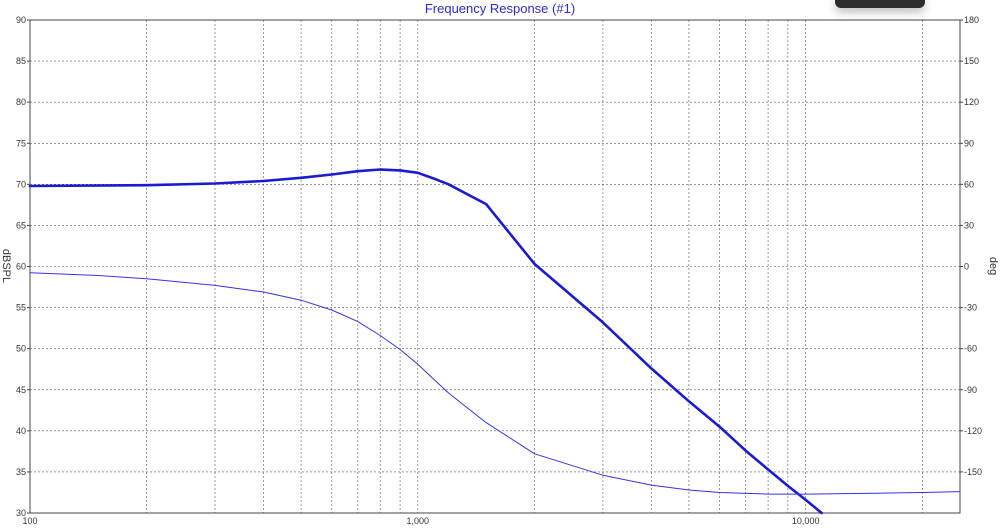  What do you see at coordinates (993, 266) in the screenshot?
I see `y-axis-right-label: deg` at bounding box center [993, 266].